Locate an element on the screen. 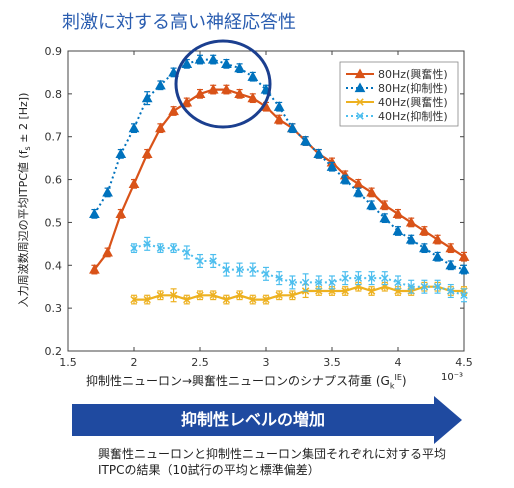 The image size is (514, 488). x-tick-label: 2.5 is located at coordinates (200, 362).